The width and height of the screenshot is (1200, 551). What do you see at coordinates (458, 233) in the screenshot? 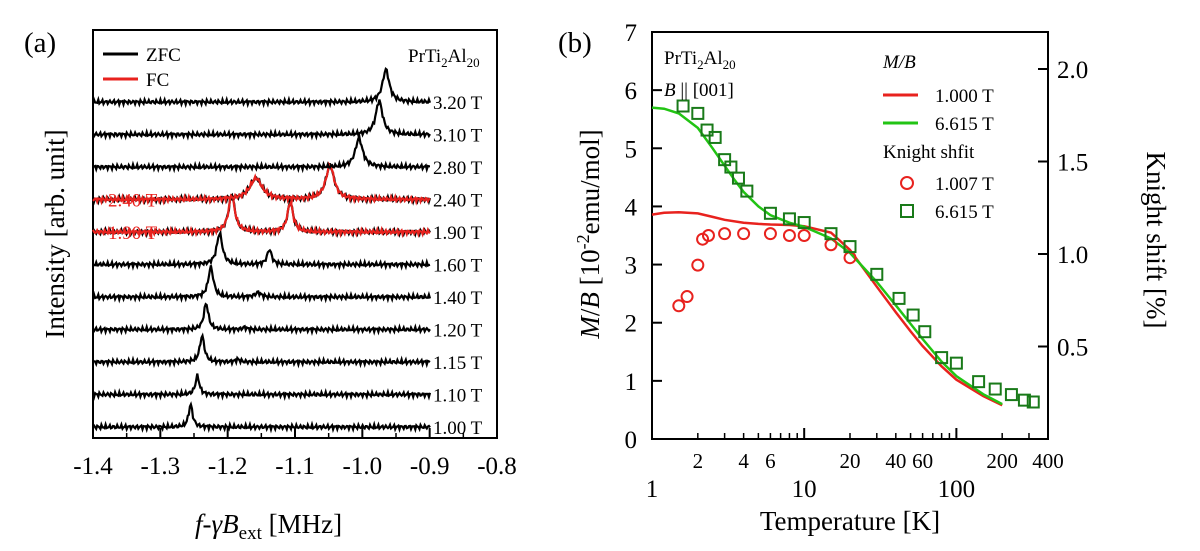
I see `field-label: 1.90 T` at bounding box center [458, 233].